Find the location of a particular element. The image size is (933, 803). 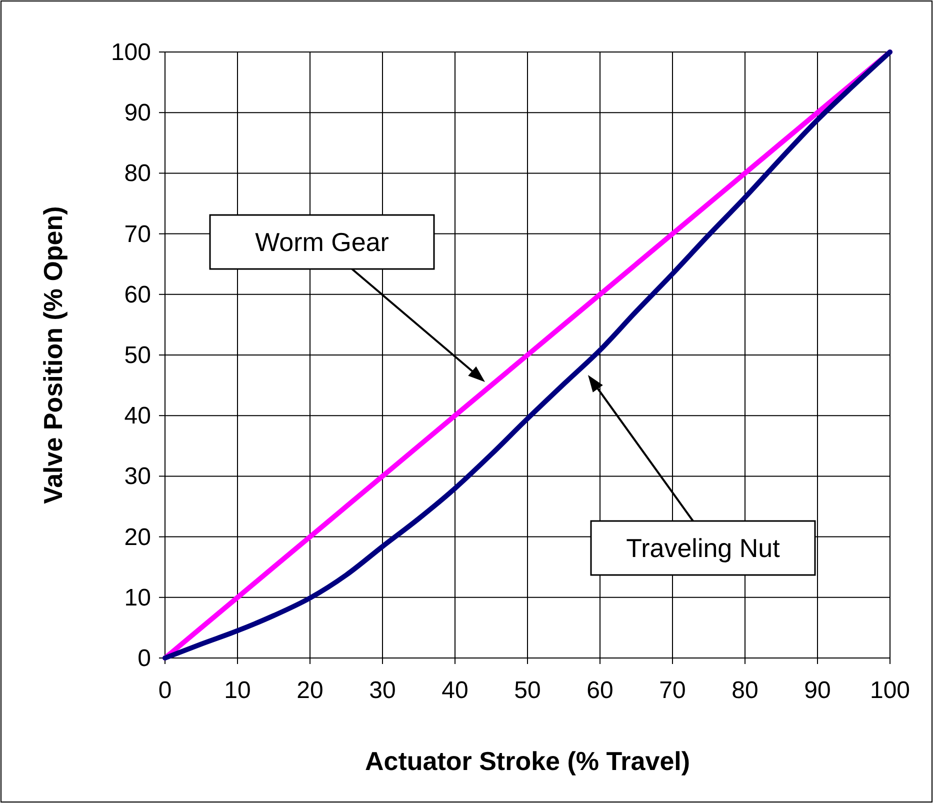

x-tick-label: 10 is located at coordinates (237, 690).